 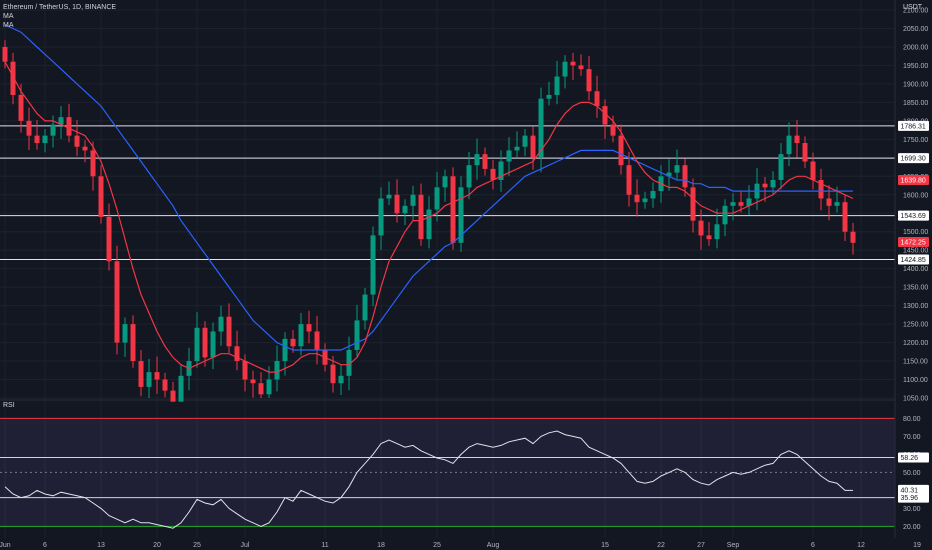 What do you see at coordinates (915, 195) in the screenshot?
I see `price-tick-label: 1600.00` at bounding box center [915, 195].